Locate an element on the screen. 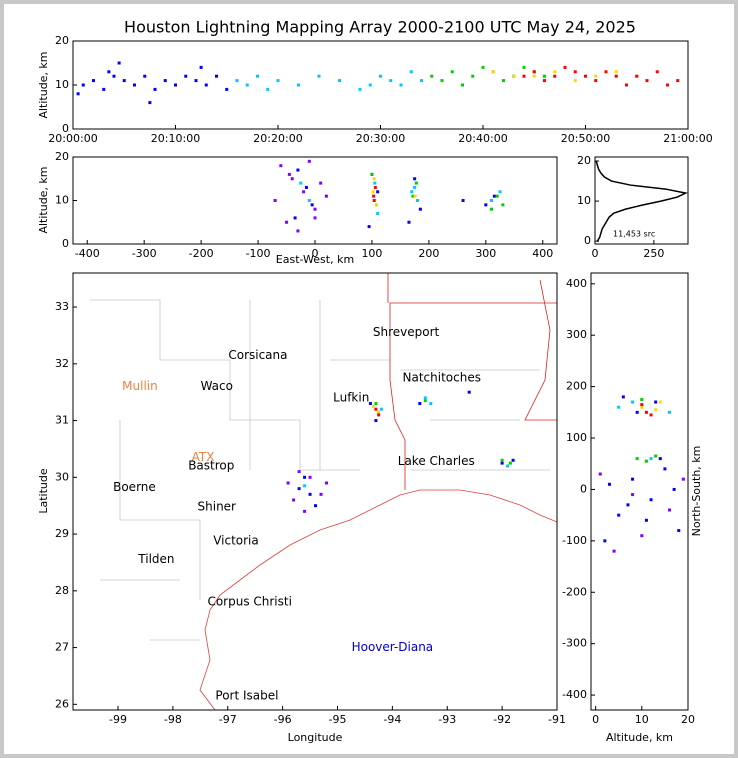 The height and width of the screenshot is (758, 738). map-label: Hoover-Diana is located at coordinates (393, 647).